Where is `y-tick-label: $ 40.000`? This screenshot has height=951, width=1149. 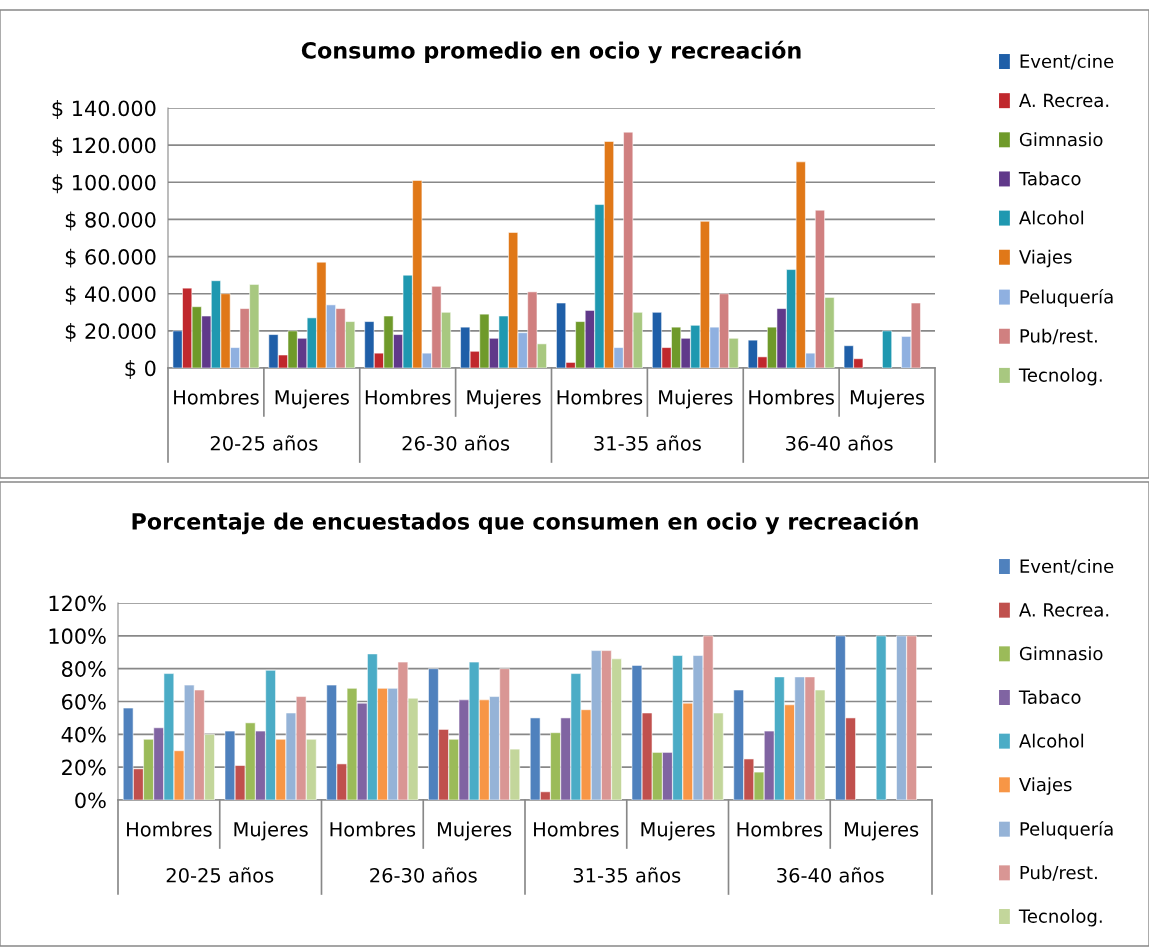 y-tick-label: $ 40.000 is located at coordinates (110, 295).